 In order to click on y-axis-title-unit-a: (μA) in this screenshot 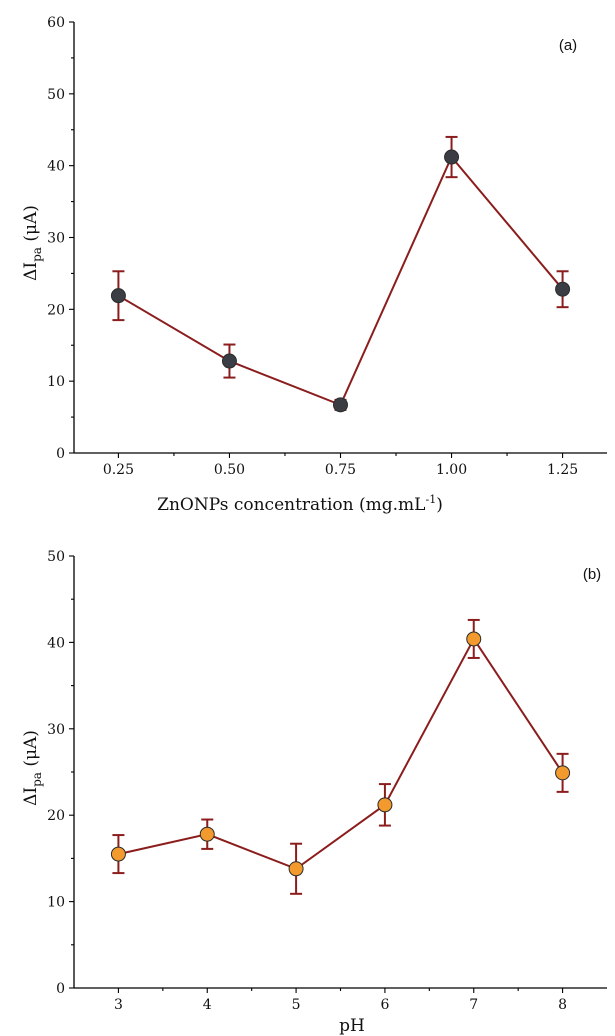, I will do `click(31, 226)`.